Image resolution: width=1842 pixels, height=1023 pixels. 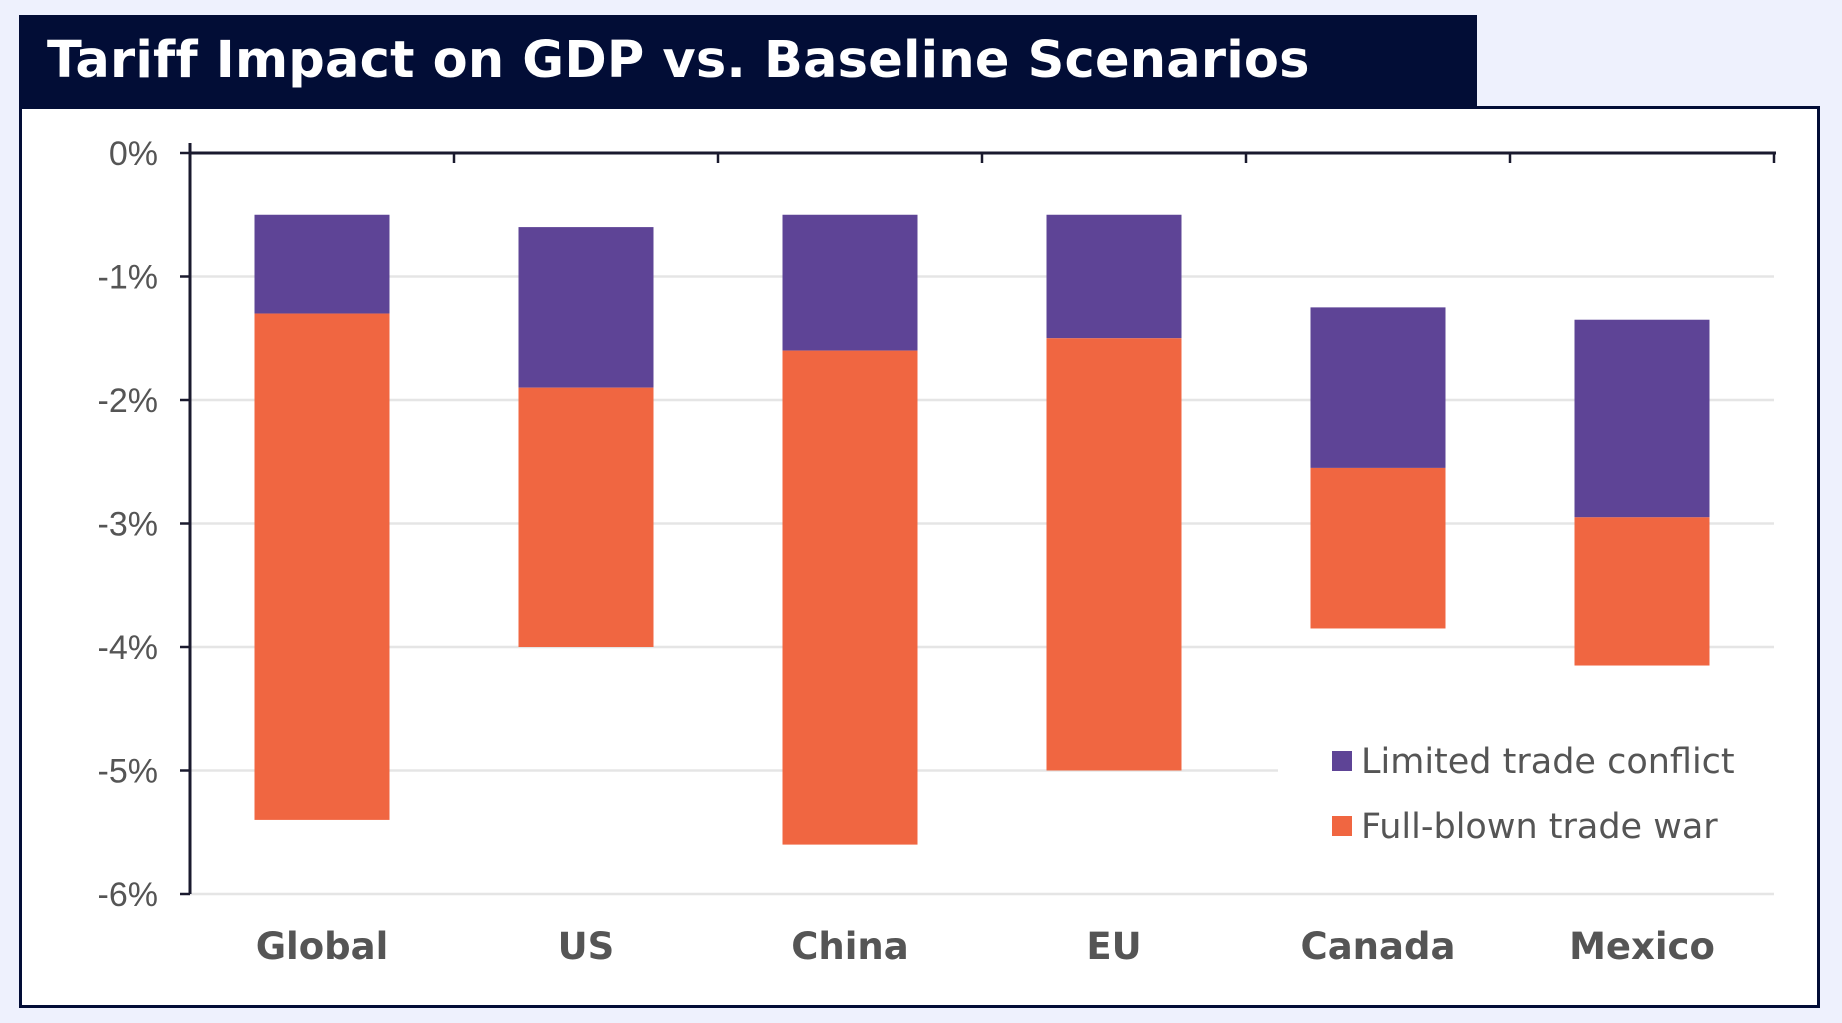 I want to click on bar-limited-global, so click(x=322, y=264).